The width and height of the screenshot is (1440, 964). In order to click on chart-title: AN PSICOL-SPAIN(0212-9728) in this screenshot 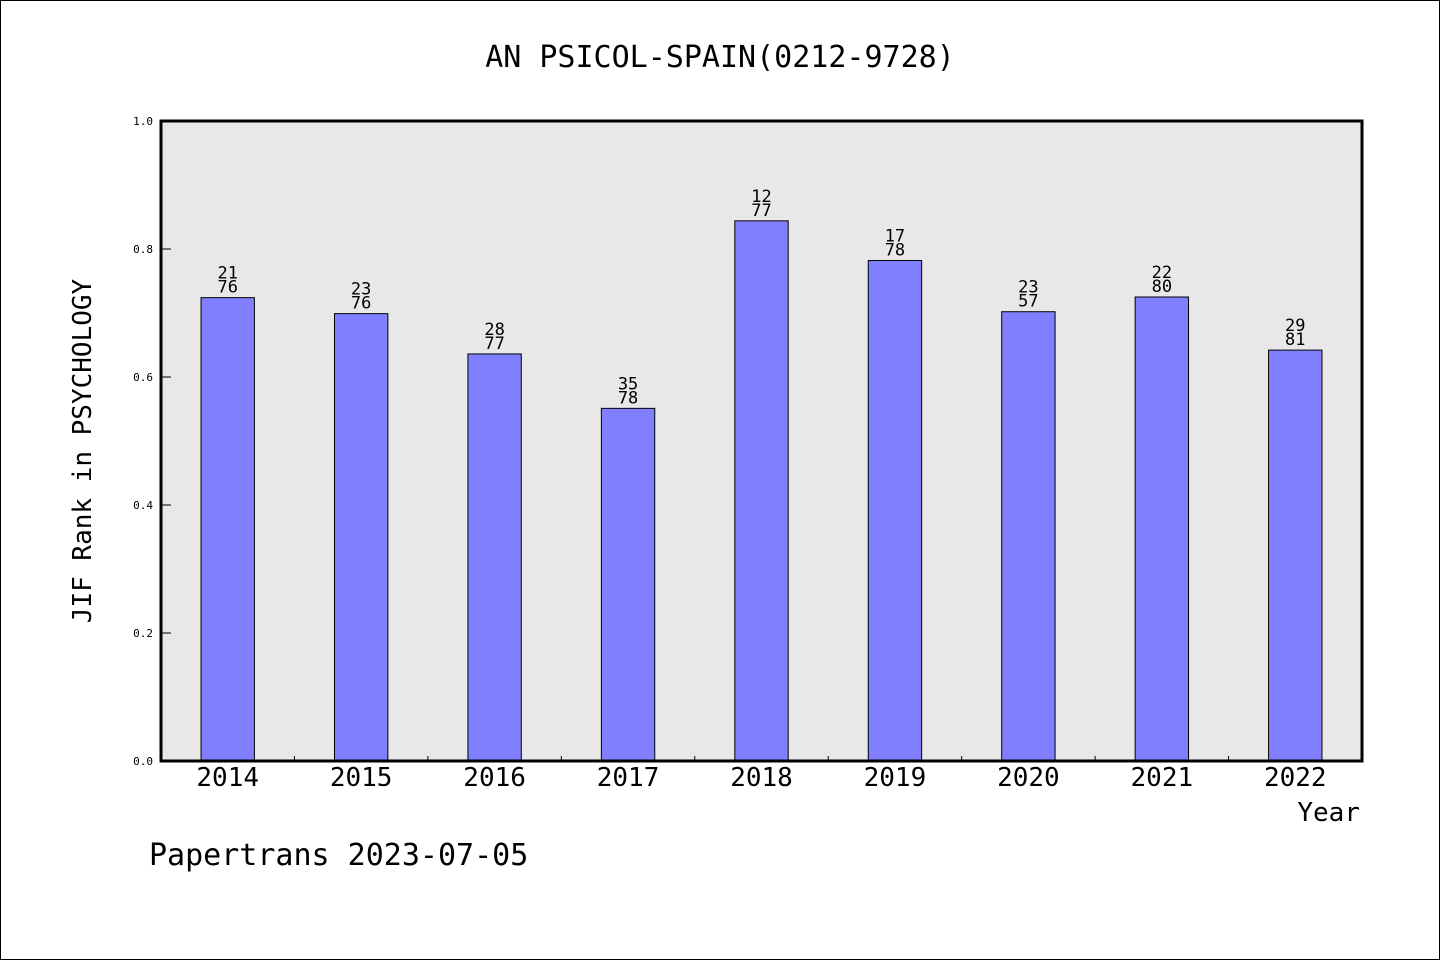, I will do `click(720, 57)`.